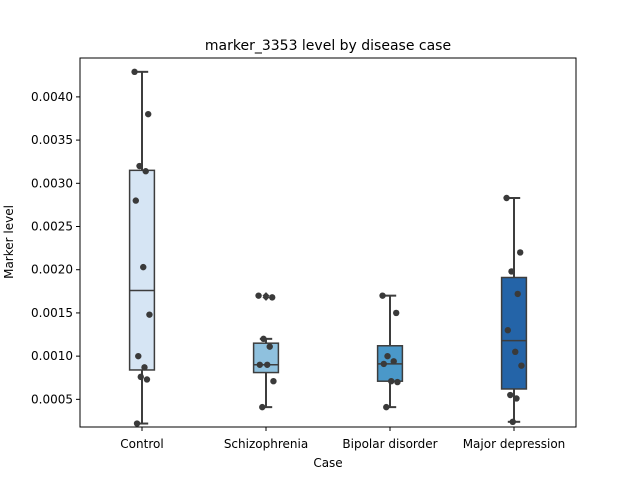 This screenshot has width=640, height=480. I want to click on outlier-marker, so click(266, 297).